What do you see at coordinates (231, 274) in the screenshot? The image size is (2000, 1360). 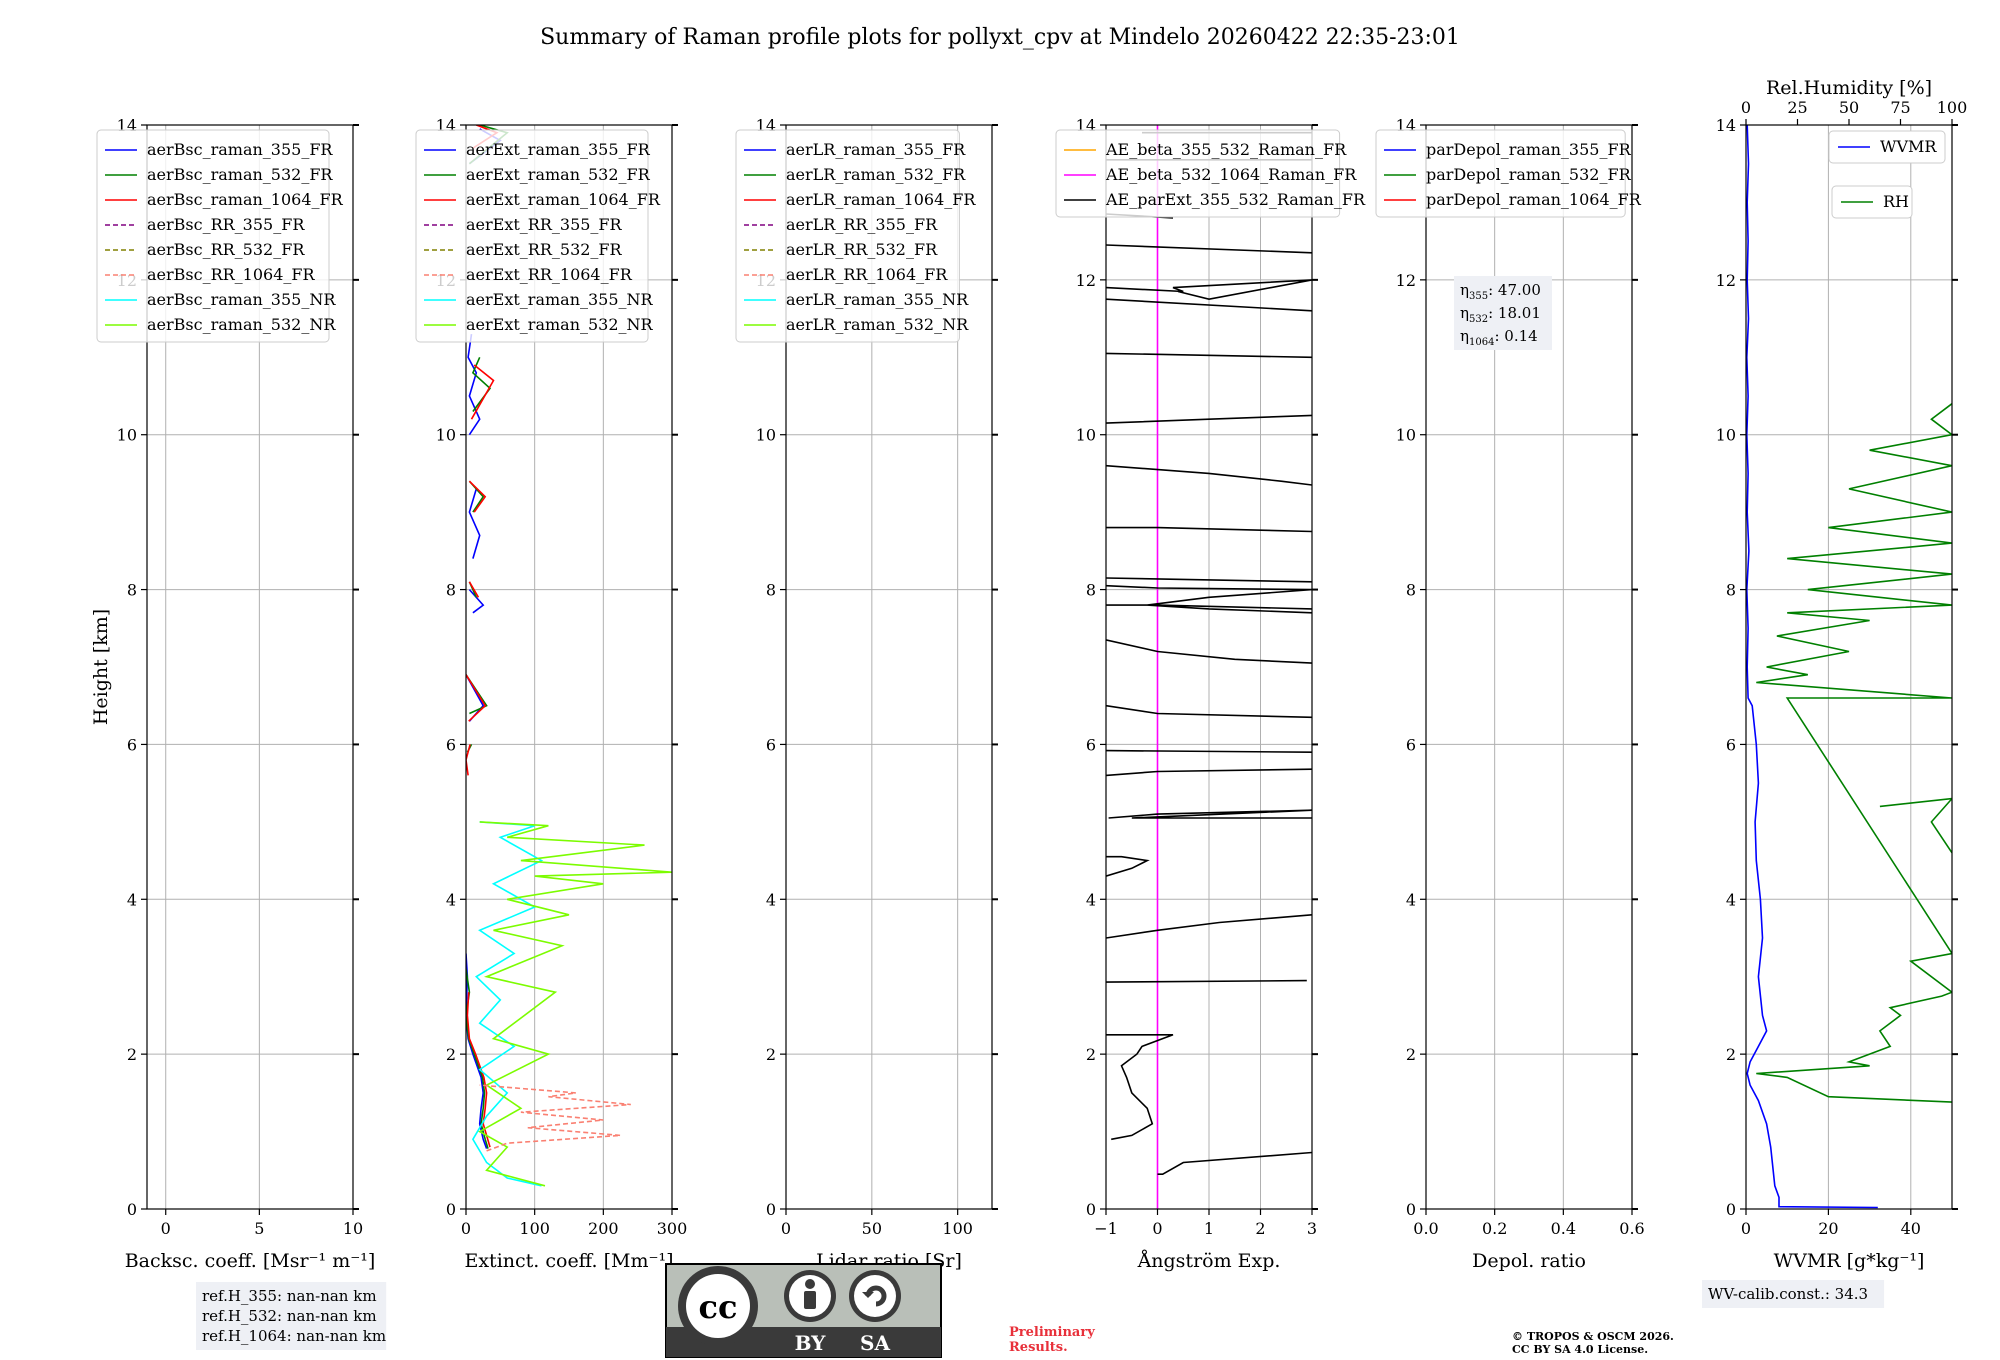 I see `legend-label: aerBsc_RR_1064_FR` at bounding box center [231, 274].